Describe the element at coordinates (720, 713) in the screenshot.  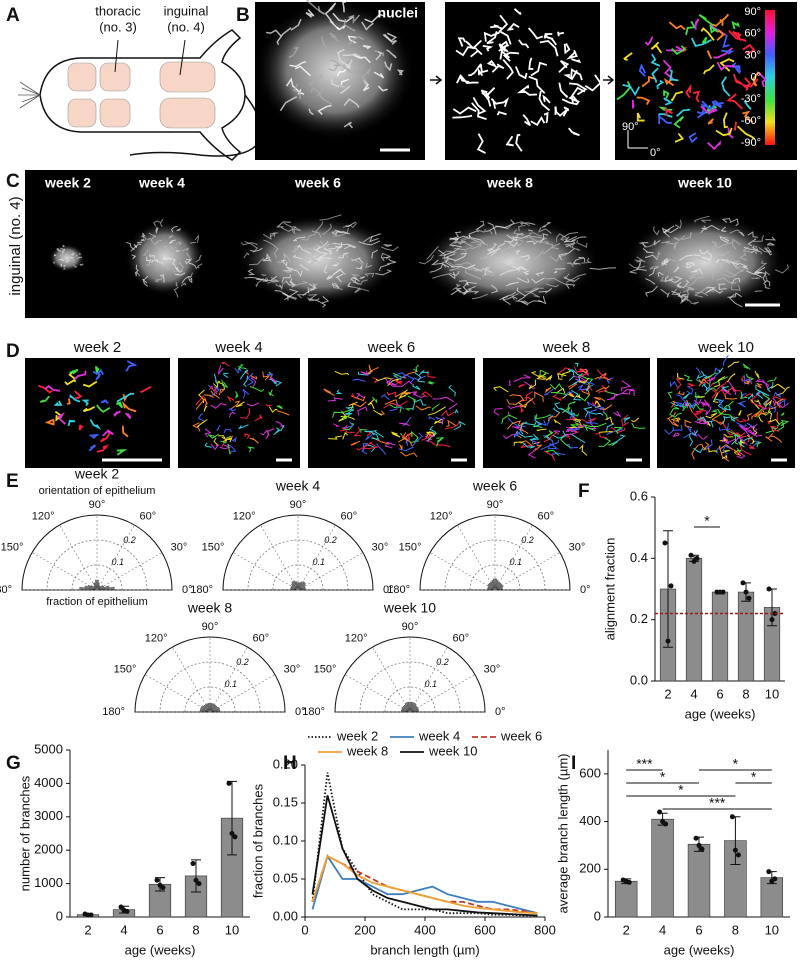
I see `x-axis-label: age (weeks)` at that location.